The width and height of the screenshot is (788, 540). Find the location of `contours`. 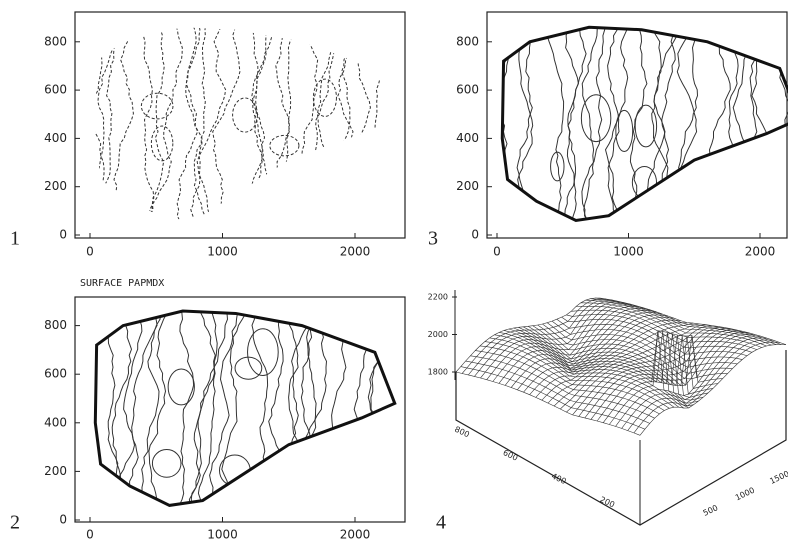

contours is located at coordinates (645, 124).